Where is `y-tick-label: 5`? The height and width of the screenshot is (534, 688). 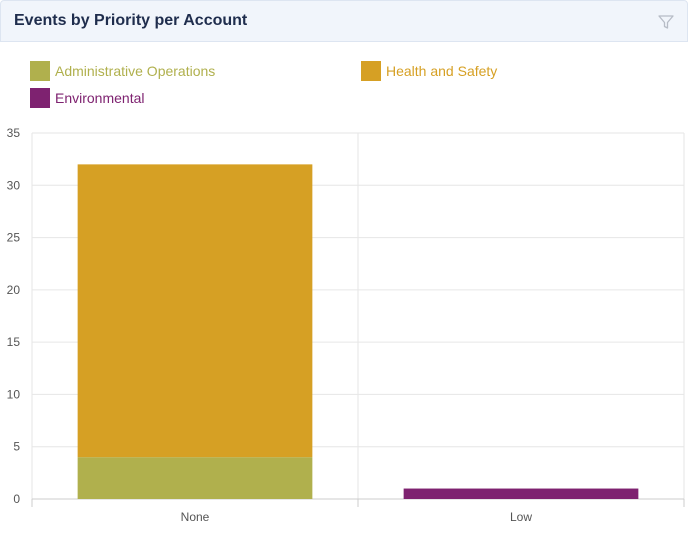
y-tick-label: 5 is located at coordinates (16, 447).